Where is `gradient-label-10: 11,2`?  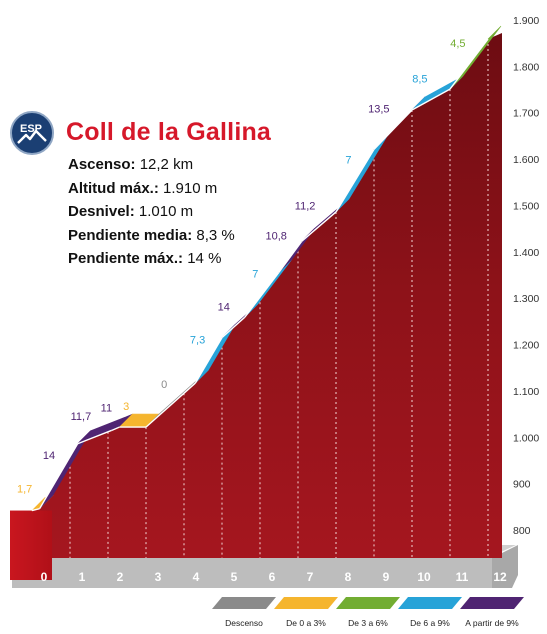
gradient-label-10: 11,2 is located at coordinates (305, 207).